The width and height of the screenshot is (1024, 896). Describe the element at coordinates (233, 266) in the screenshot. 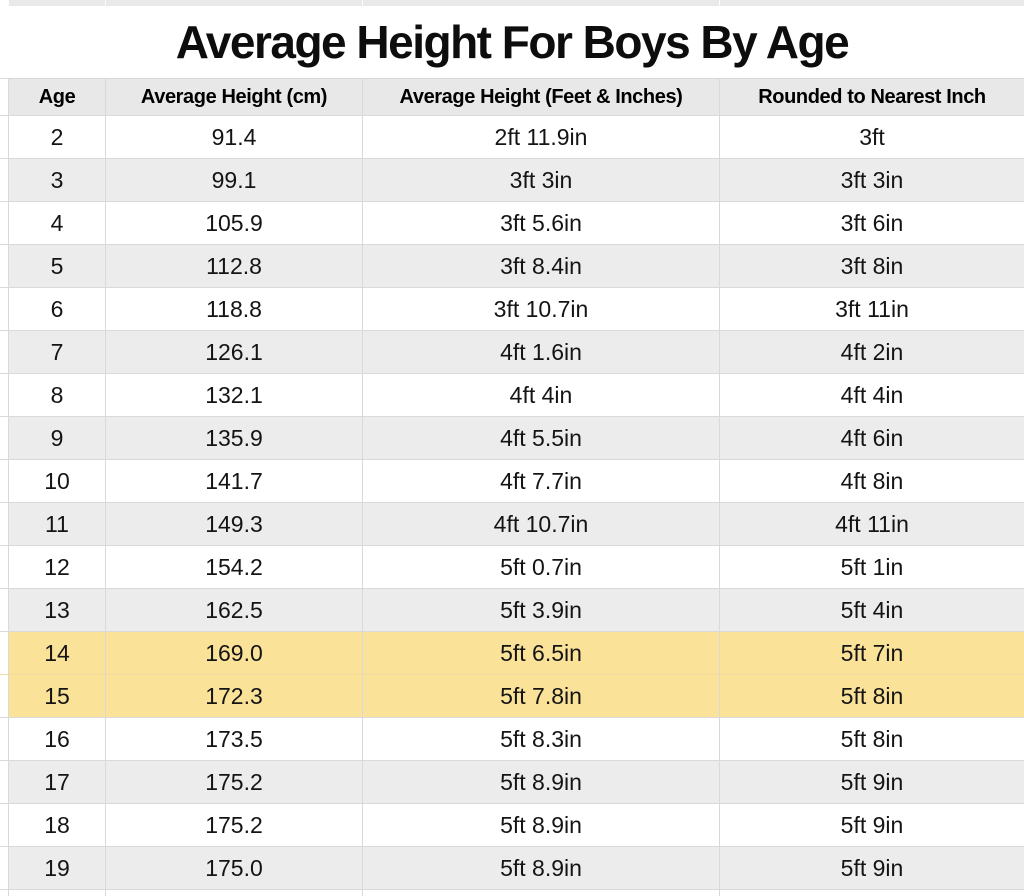

I see `cell-height-cm: 112.8` at that location.